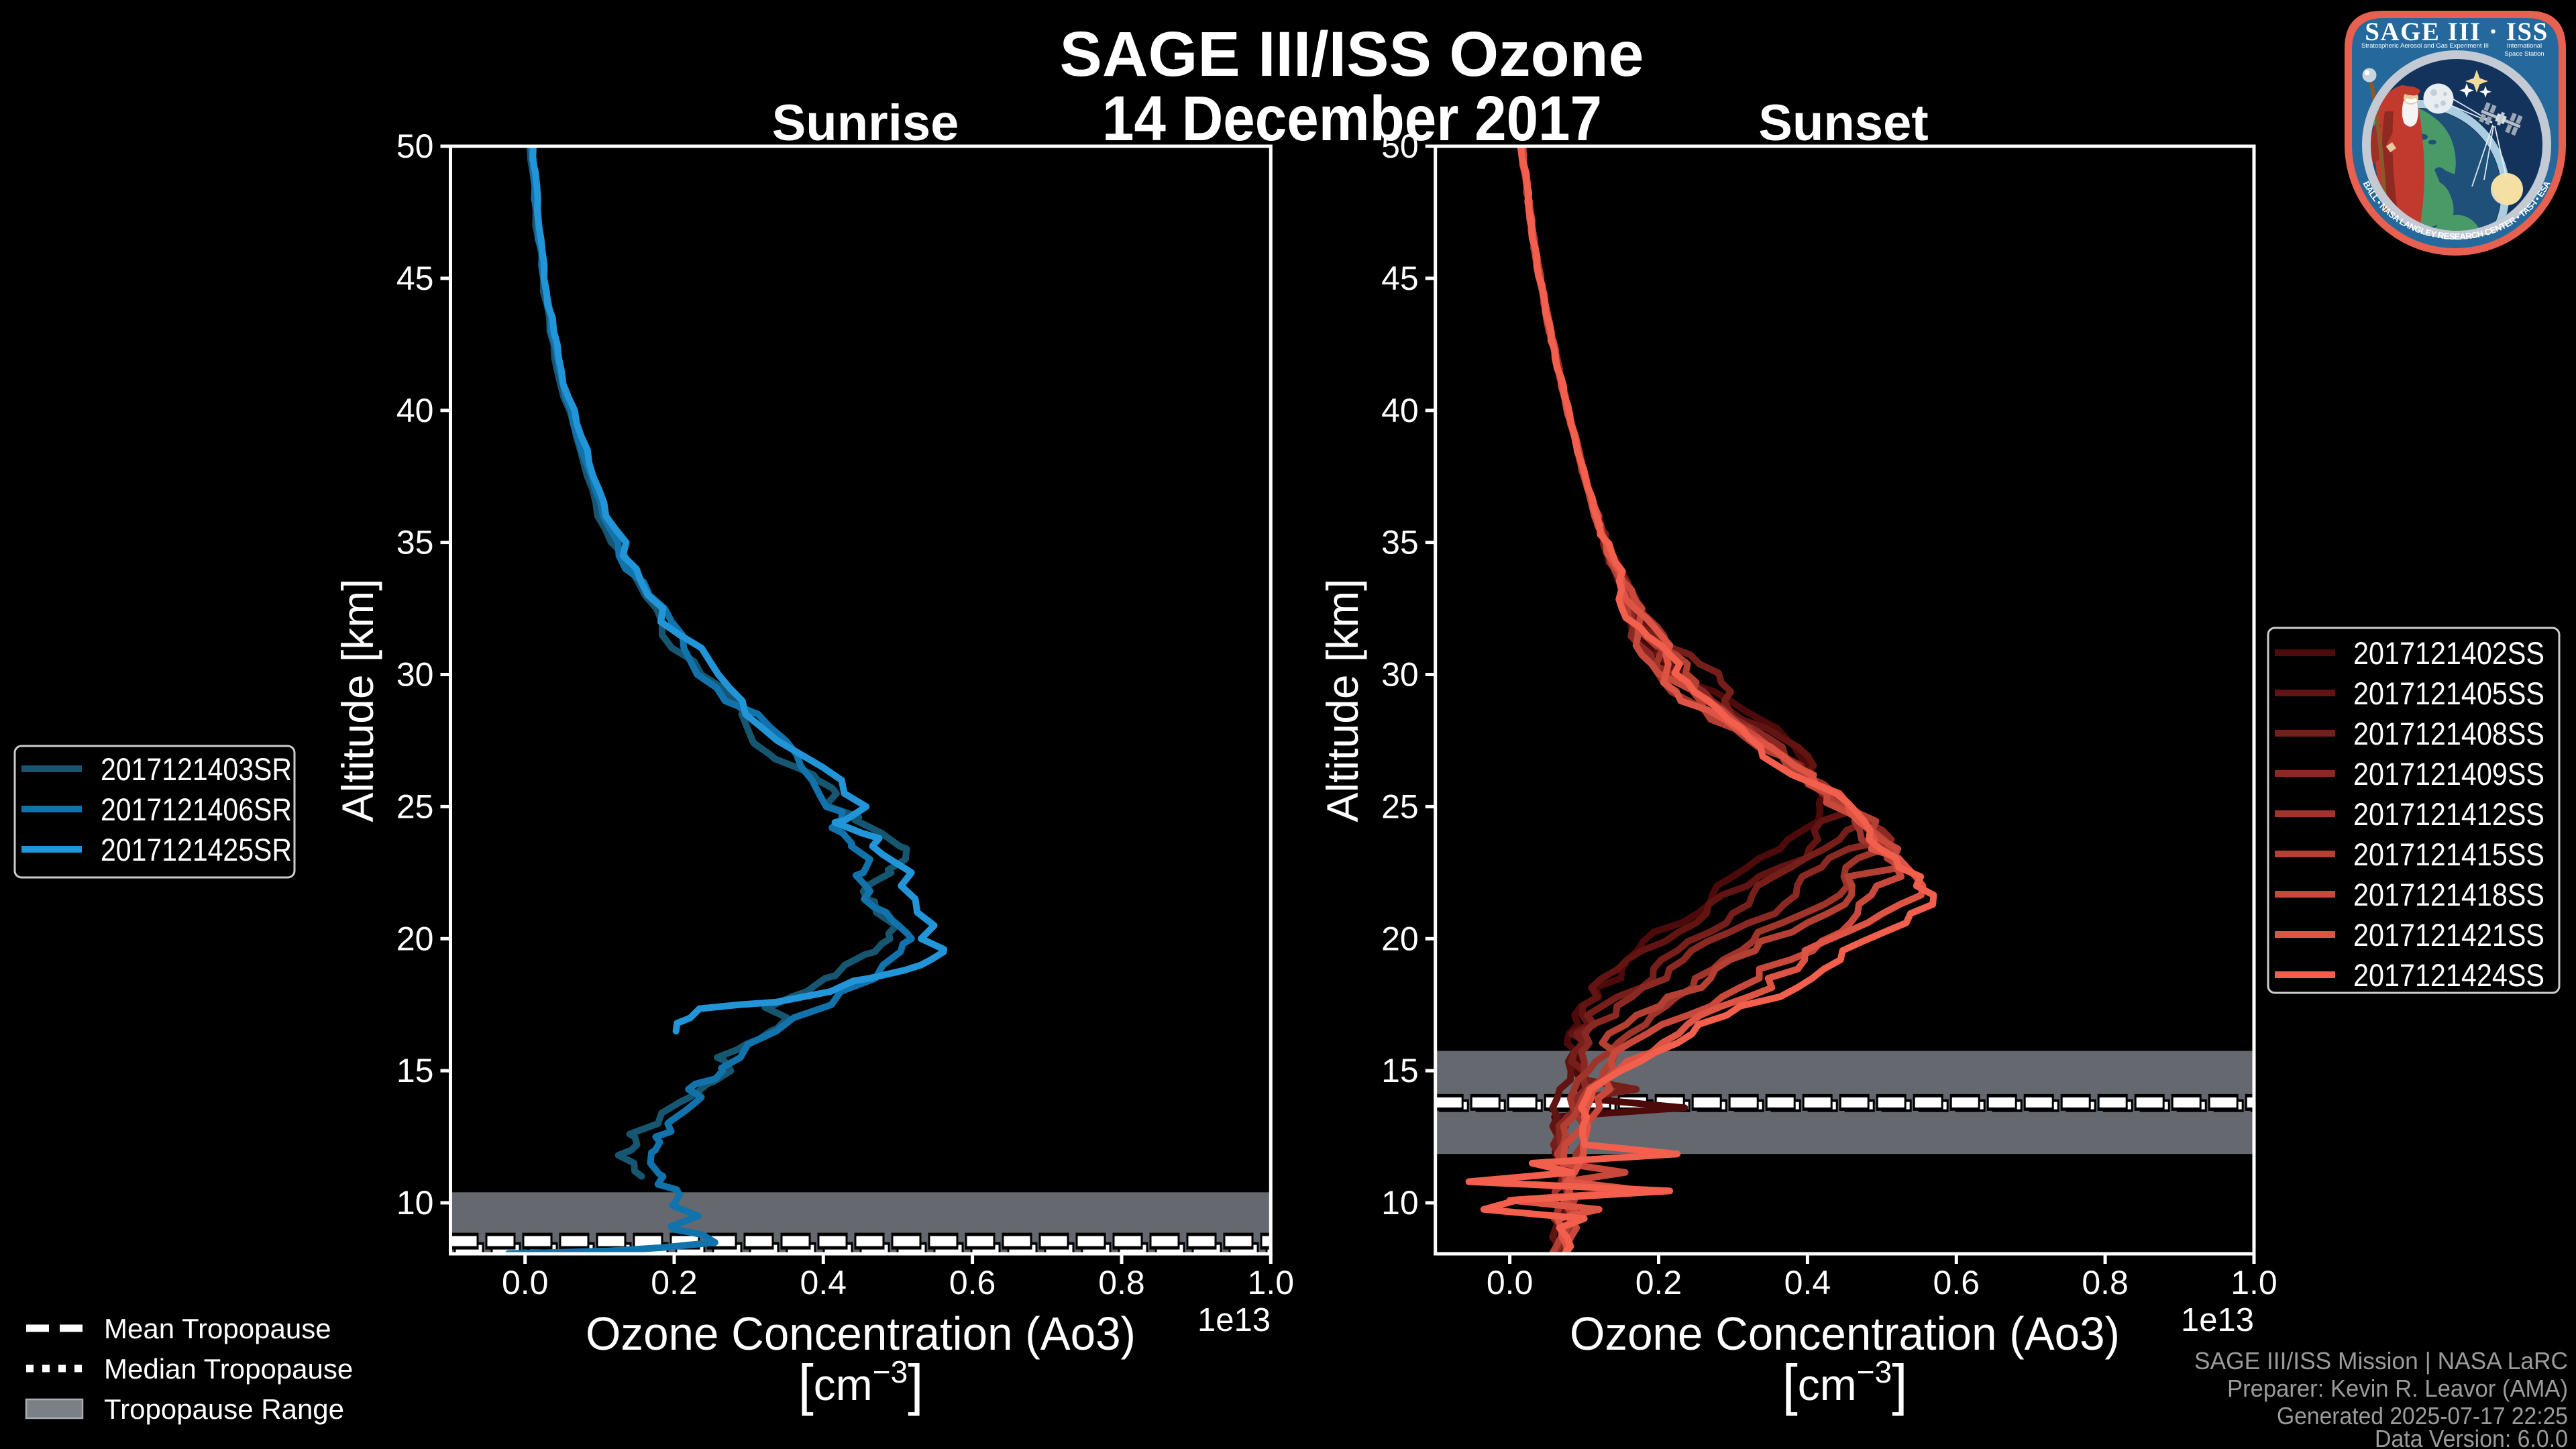 Image resolution: width=2576 pixels, height=1449 pixels. Describe the element at coordinates (196, 809) in the screenshot. I see `svg-text: 2017121406SR` at that location.